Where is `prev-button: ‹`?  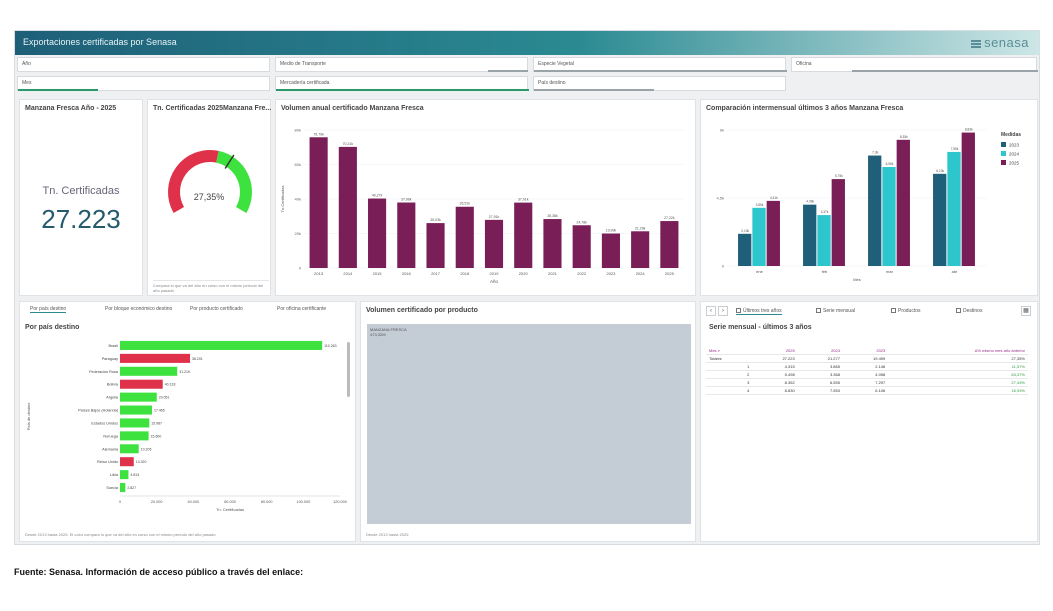 prev-button: ‹ is located at coordinates (711, 311).